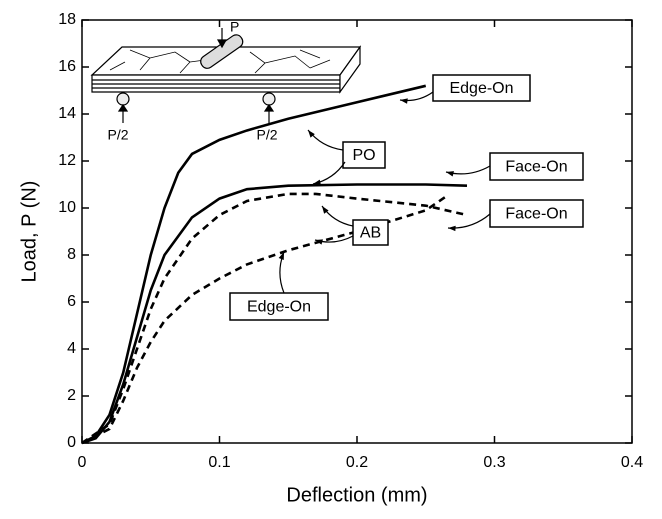 This screenshot has height=519, width=662. I want to click on y-tick-label: 6, so click(71, 301).